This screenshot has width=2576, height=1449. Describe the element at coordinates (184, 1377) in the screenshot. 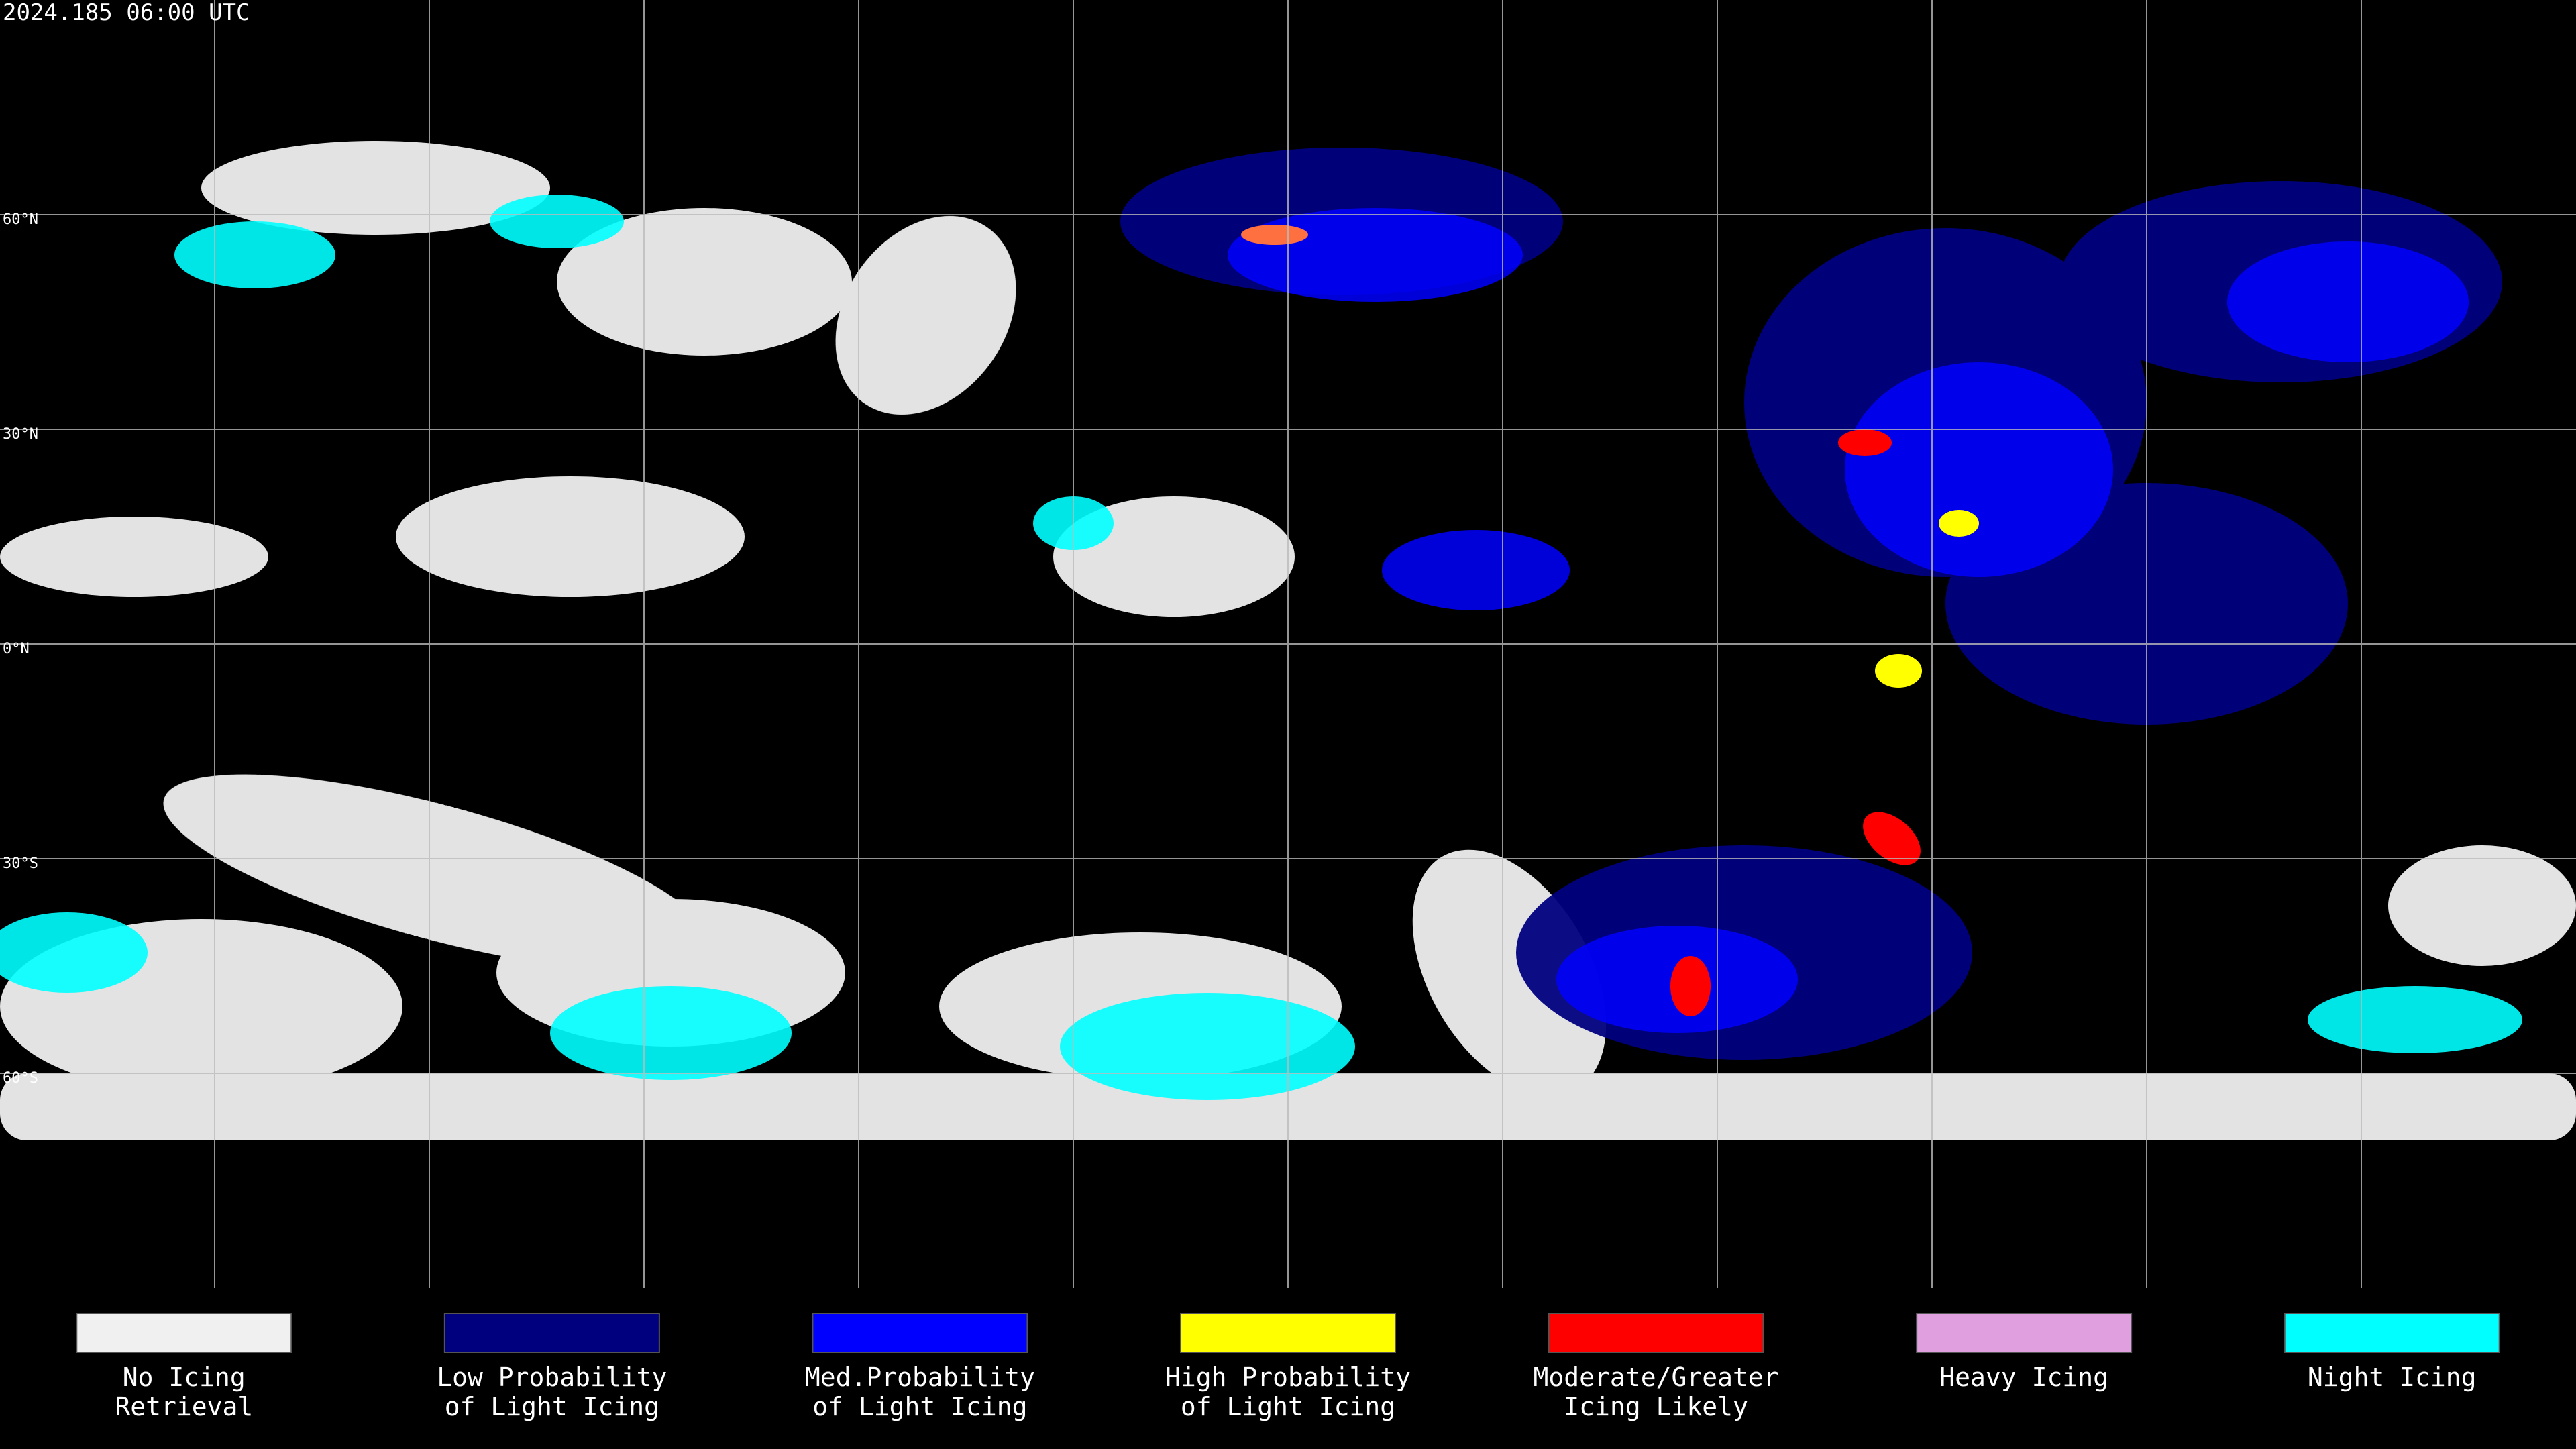

I see `legend-label: No Icing` at that location.